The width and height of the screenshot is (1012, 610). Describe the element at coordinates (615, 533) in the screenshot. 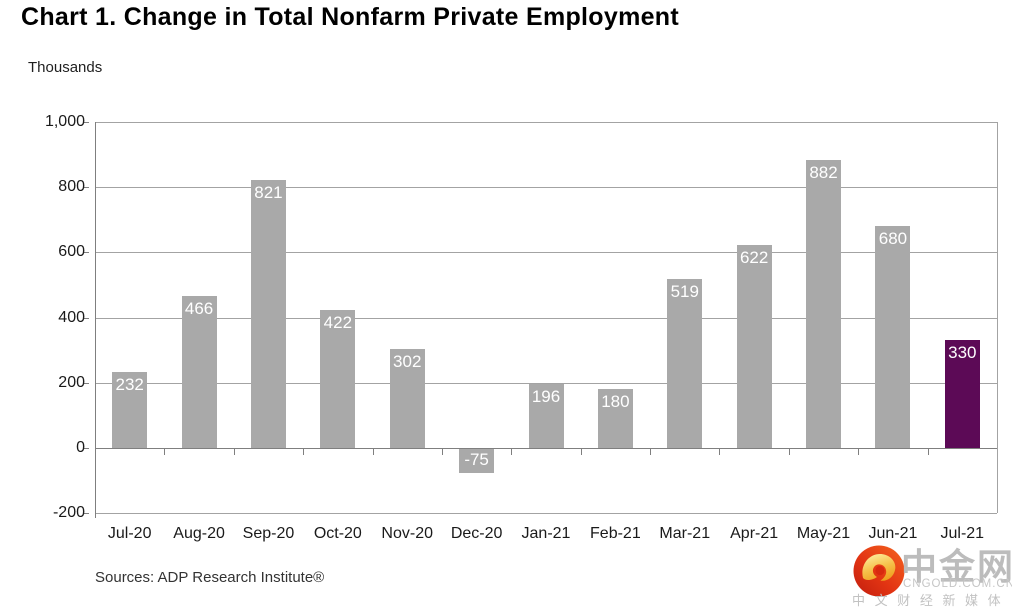

I see `x-axis-label-Feb-21: Feb-21` at that location.